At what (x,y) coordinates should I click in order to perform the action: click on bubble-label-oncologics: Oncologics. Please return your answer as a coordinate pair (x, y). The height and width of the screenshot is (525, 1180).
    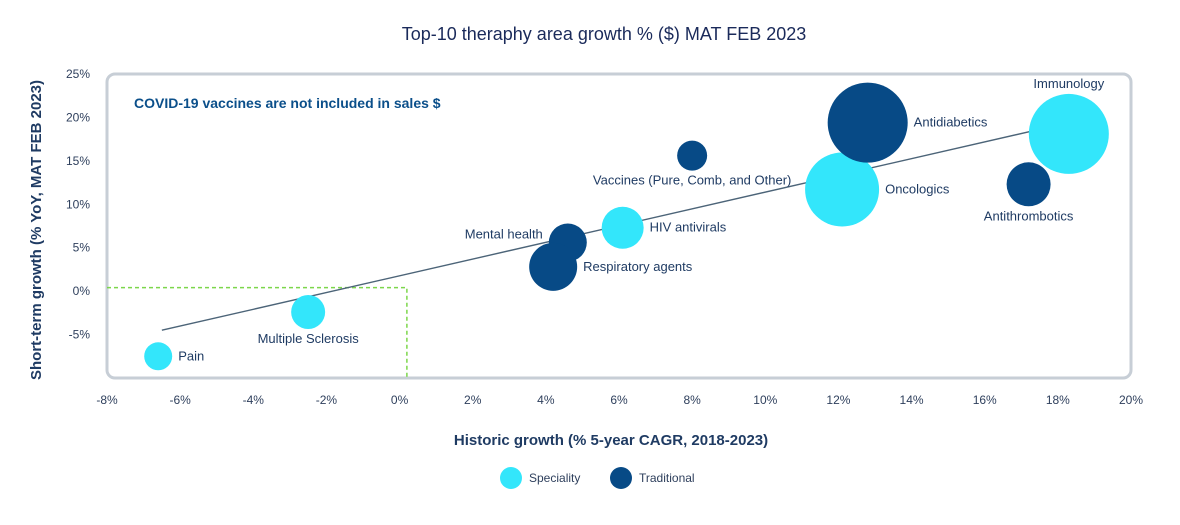
    Looking at the image, I should click on (917, 189).